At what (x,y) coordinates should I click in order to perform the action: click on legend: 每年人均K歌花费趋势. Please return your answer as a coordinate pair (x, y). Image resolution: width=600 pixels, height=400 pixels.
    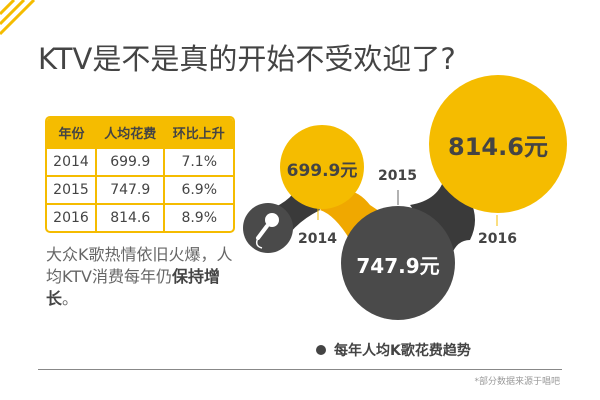
    Looking at the image, I should click on (393, 350).